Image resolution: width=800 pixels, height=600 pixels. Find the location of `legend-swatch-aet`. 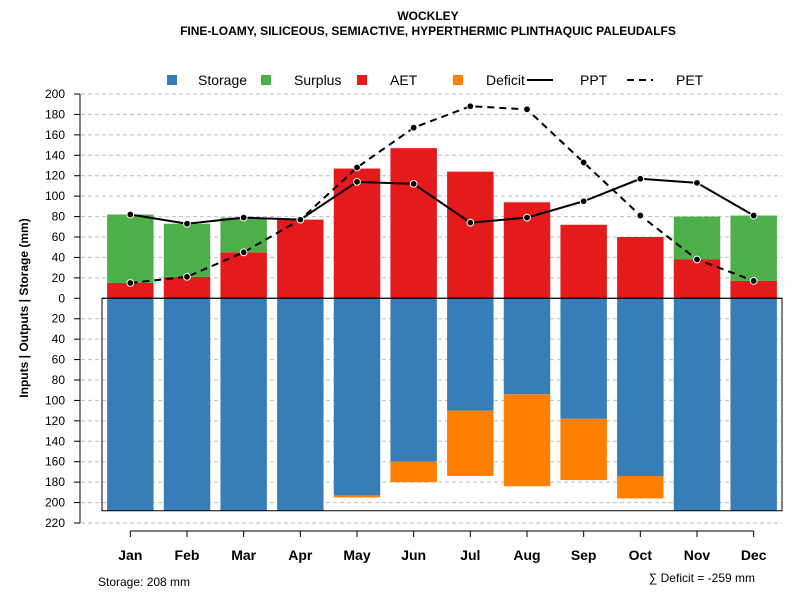

legend-swatch-aet is located at coordinates (362, 80).